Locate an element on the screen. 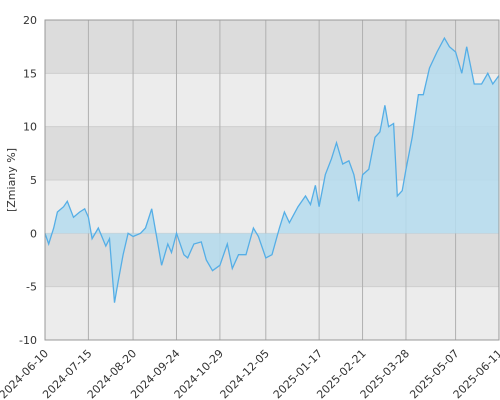 The width and height of the screenshot is (500, 400). x-tick-label: 2024-12-05 is located at coordinates (245, 373).